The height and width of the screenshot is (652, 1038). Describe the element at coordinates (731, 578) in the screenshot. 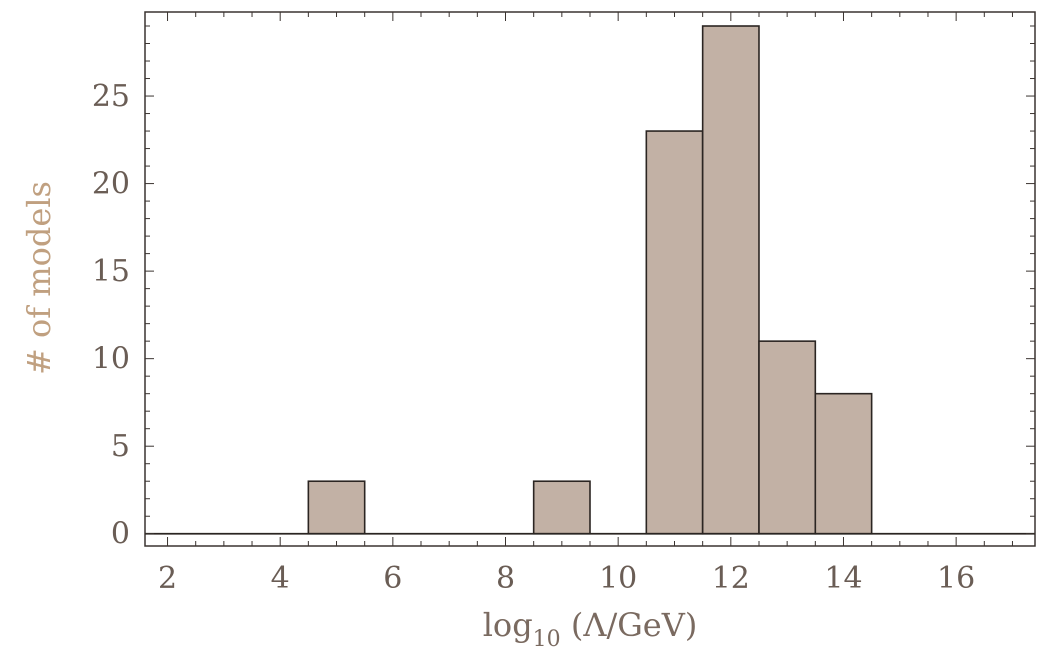

I see `x-tick-label: 12` at that location.